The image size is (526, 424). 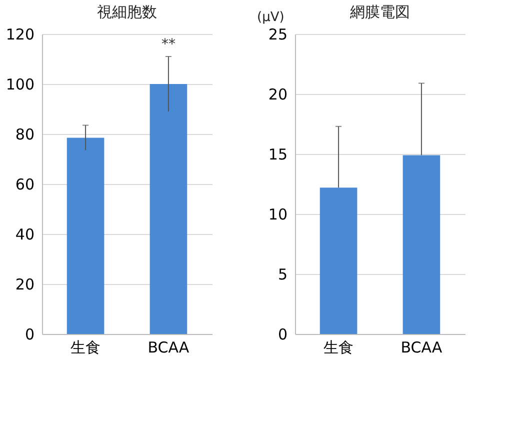 I want to click on annotation: **, so click(x=168, y=44).